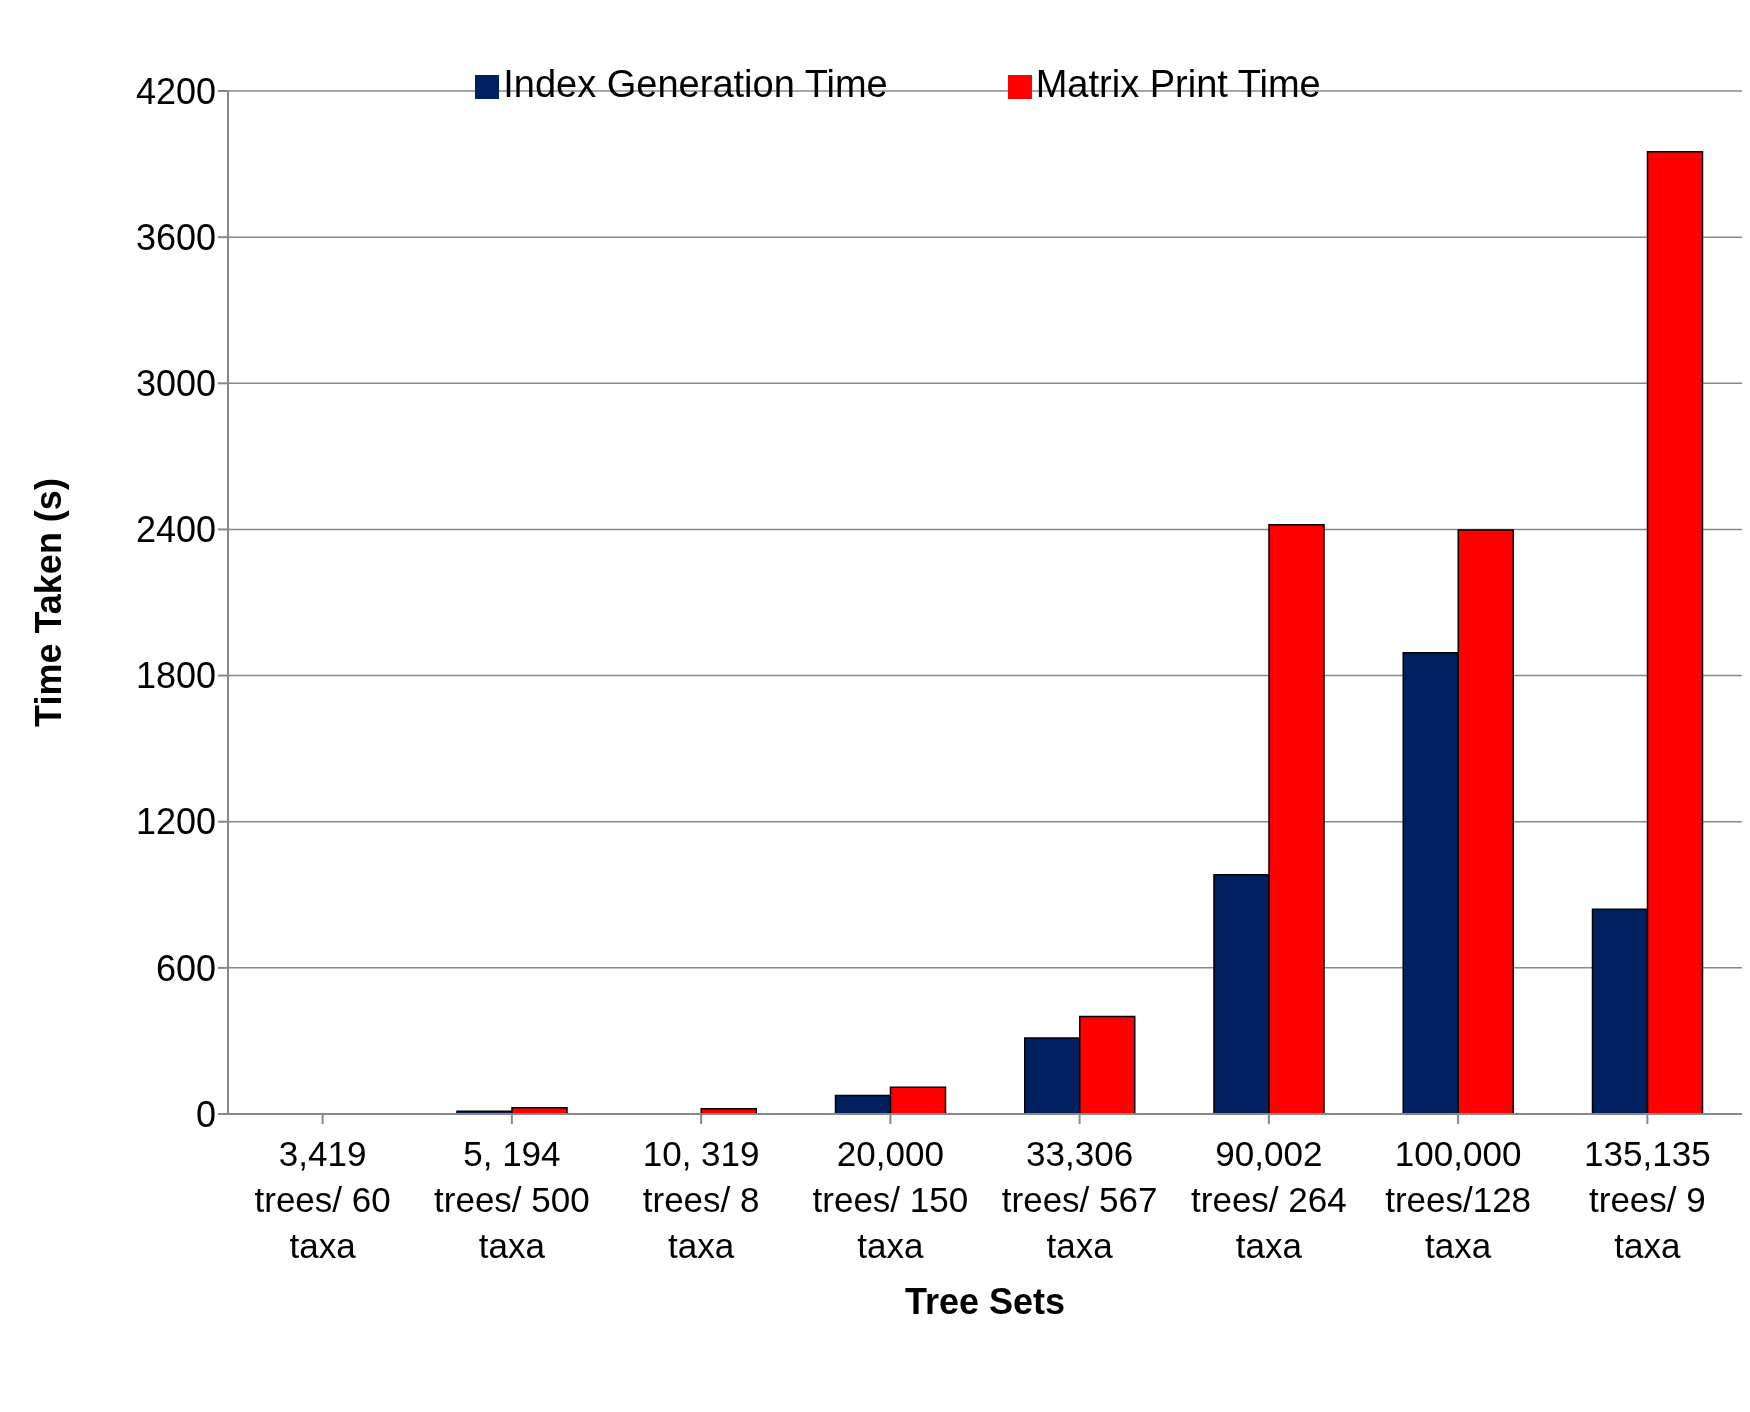 This screenshot has height=1412, width=1750. I want to click on x-tick-label: 3,419 trees/ 60 taxa, so click(322, 1199).